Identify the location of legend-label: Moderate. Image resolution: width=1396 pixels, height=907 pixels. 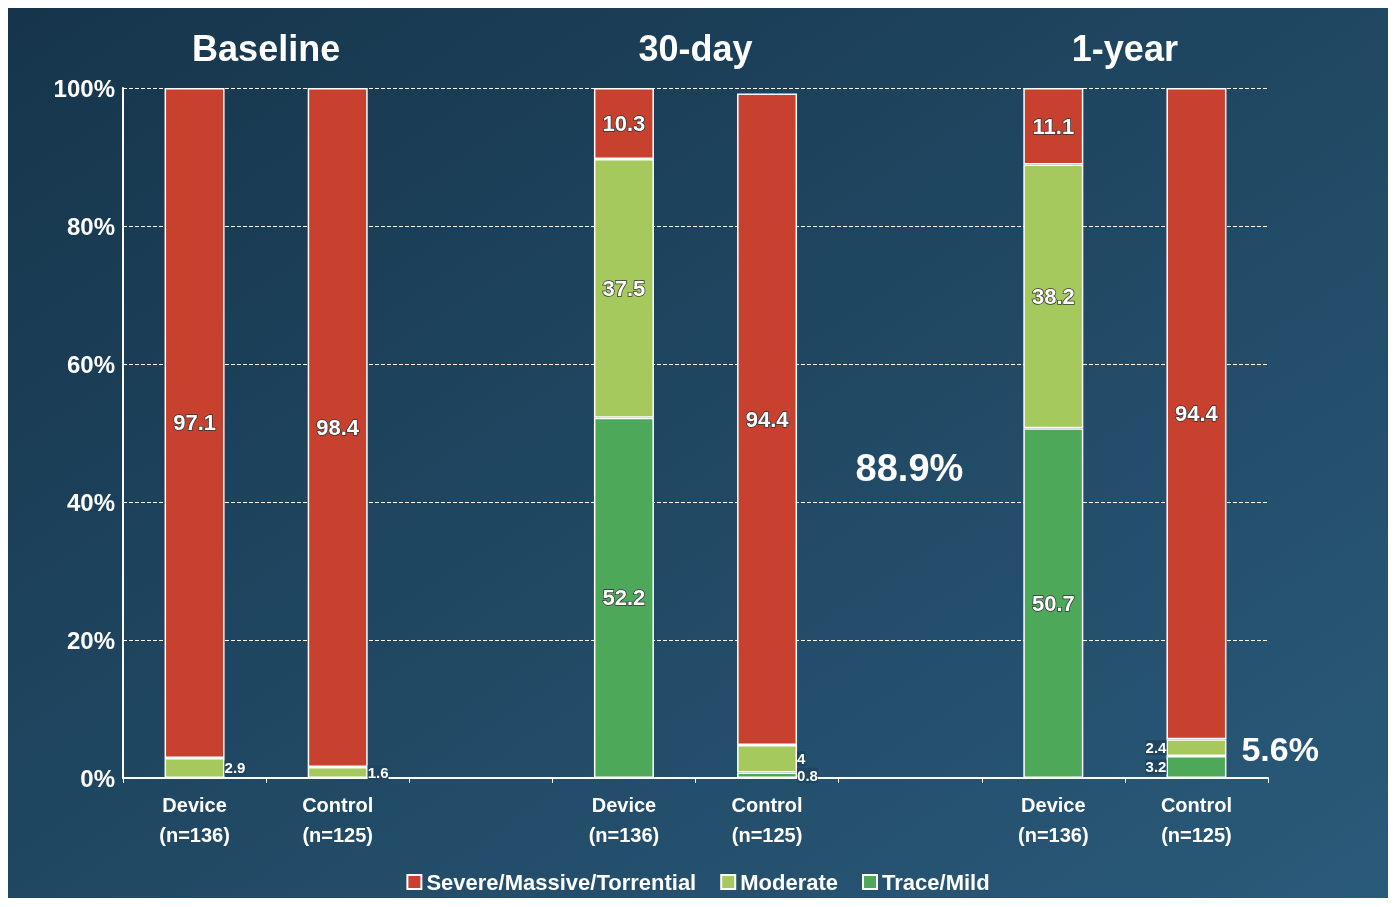
(789, 882).